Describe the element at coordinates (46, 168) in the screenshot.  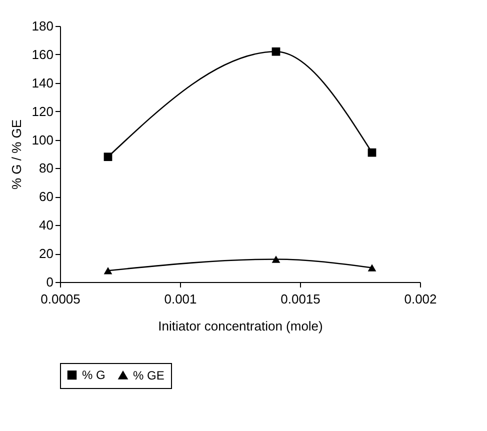
I see `y-tick-label: 80` at that location.